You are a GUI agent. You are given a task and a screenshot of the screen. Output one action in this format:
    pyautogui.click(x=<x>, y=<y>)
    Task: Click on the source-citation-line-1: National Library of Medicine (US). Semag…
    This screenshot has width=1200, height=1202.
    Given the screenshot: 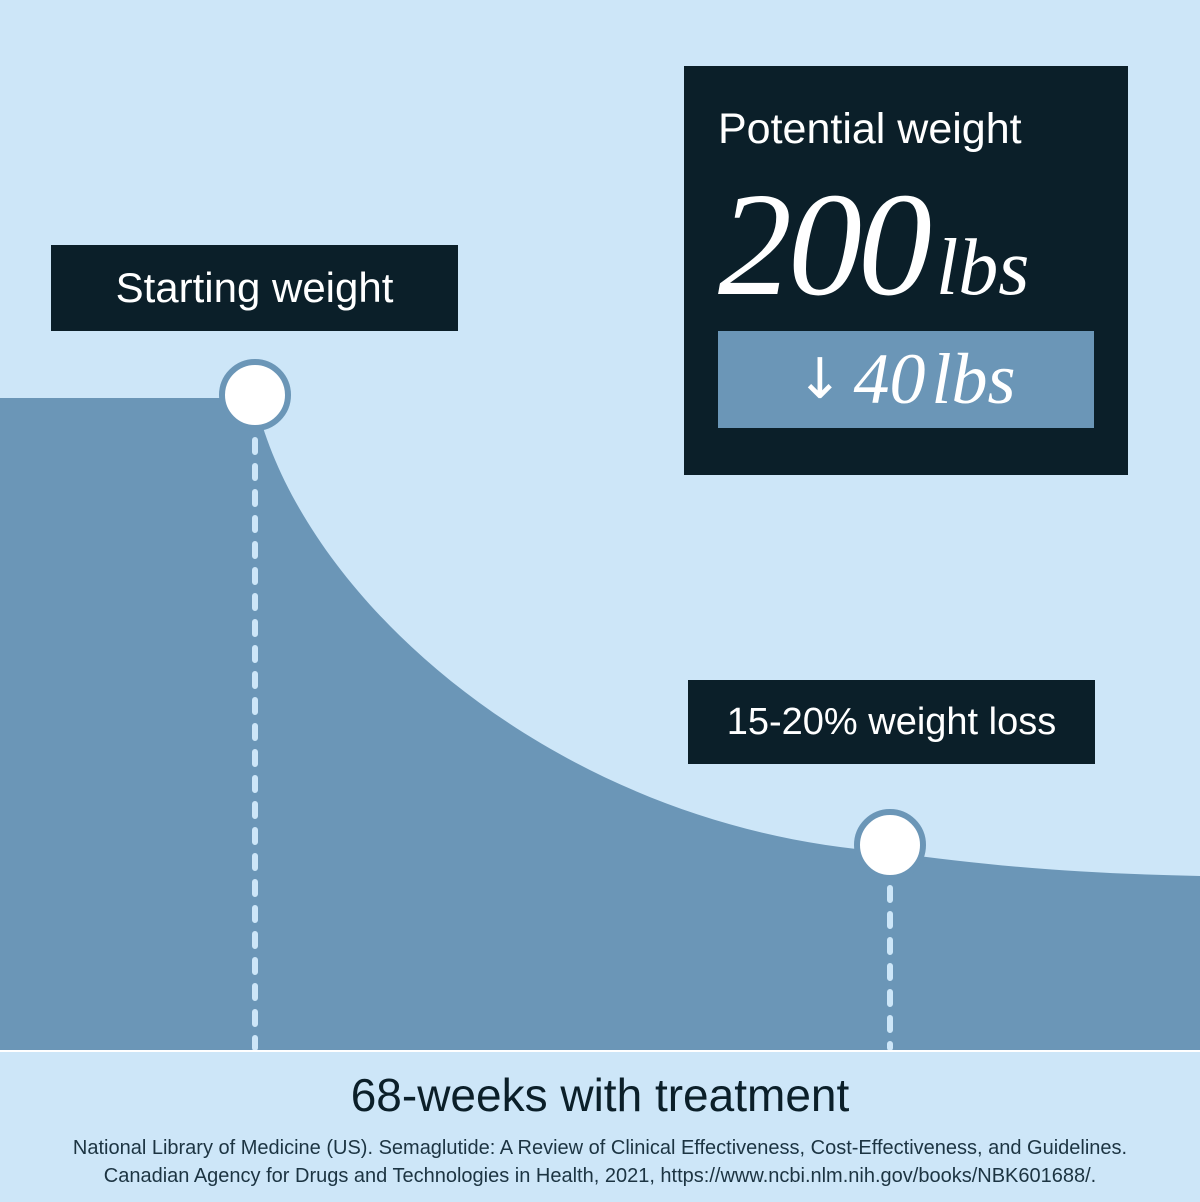 What is the action you would take?
    pyautogui.click(x=600, y=1148)
    